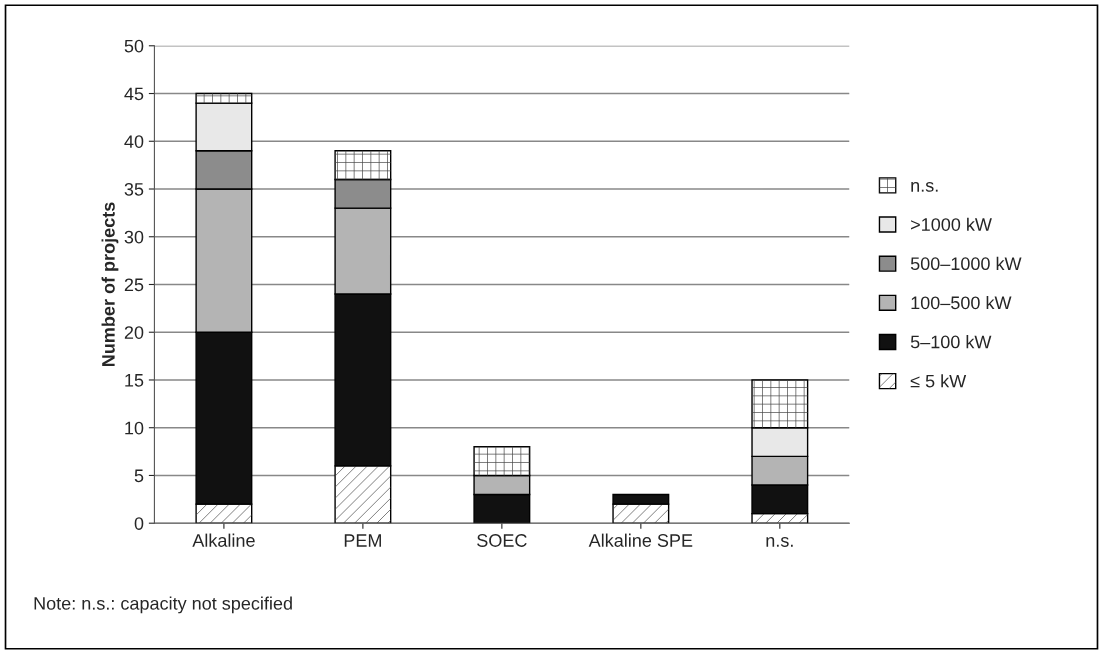 The image size is (1103, 654). I want to click on y-tick-label: 10, so click(134, 428).